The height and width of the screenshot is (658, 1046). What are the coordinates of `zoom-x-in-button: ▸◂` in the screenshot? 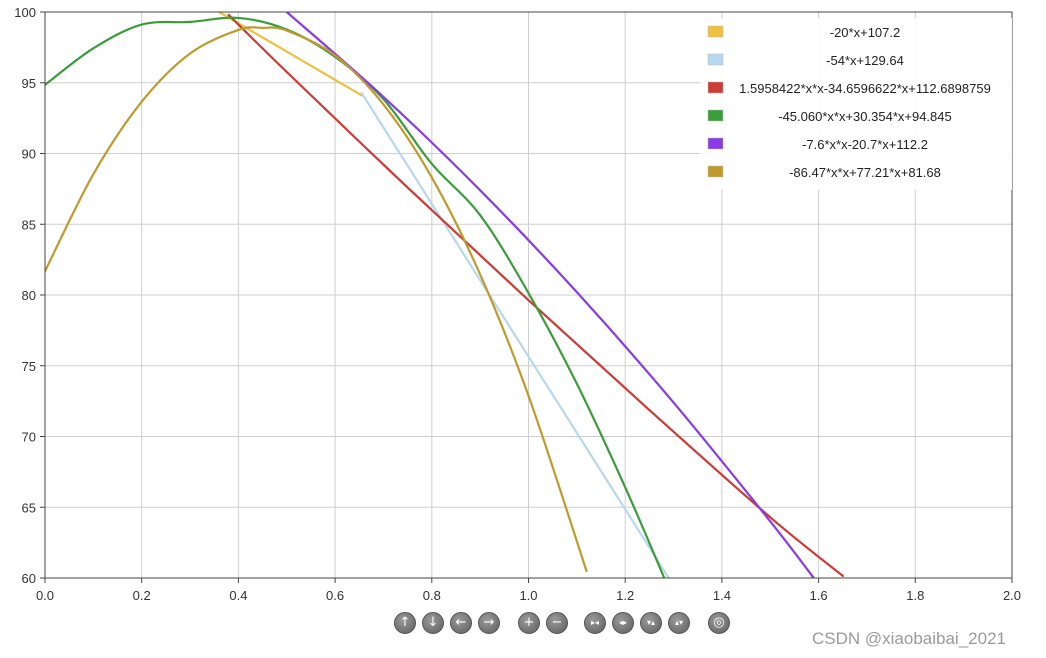 It's located at (595, 623).